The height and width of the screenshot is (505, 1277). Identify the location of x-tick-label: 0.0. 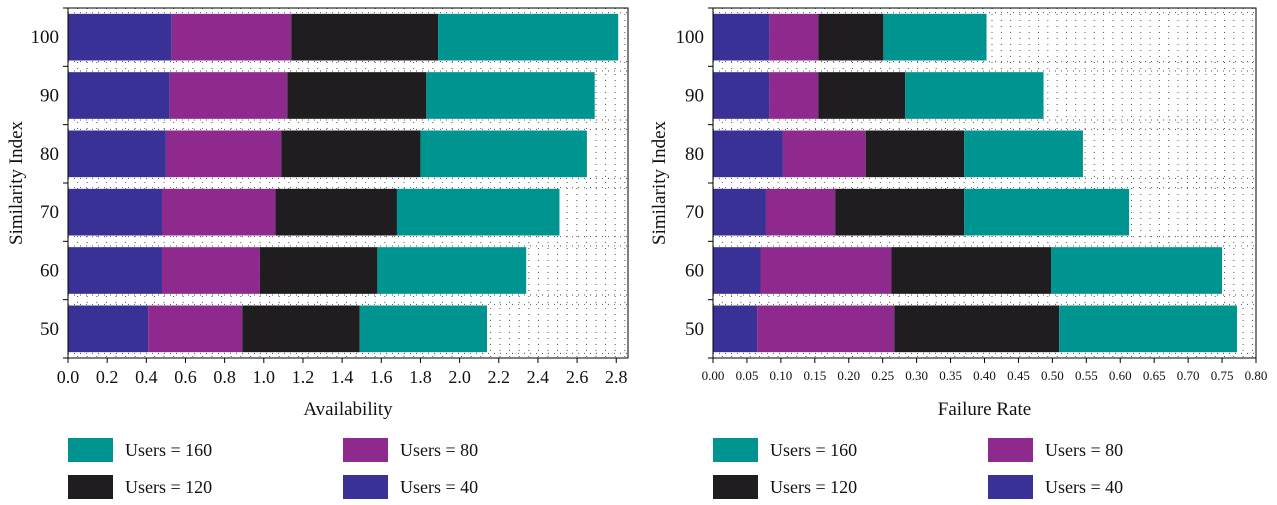
(68, 377).